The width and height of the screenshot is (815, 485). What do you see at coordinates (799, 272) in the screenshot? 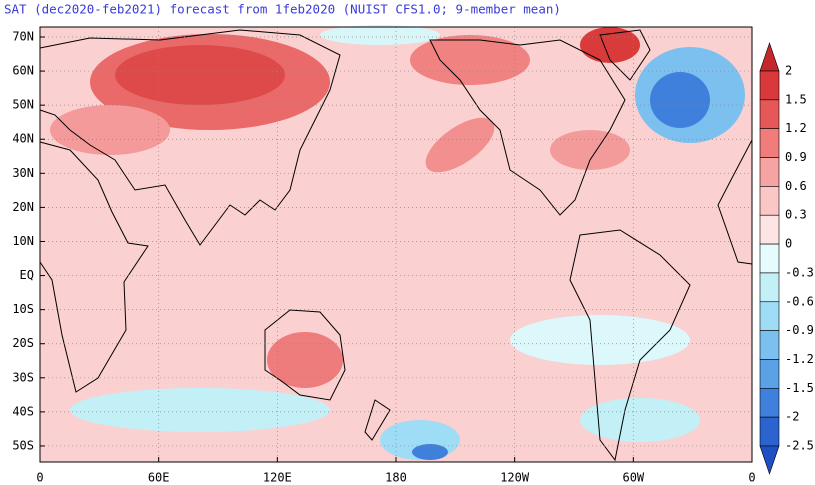
I see `colorbar-label: -0.3` at bounding box center [799, 272].